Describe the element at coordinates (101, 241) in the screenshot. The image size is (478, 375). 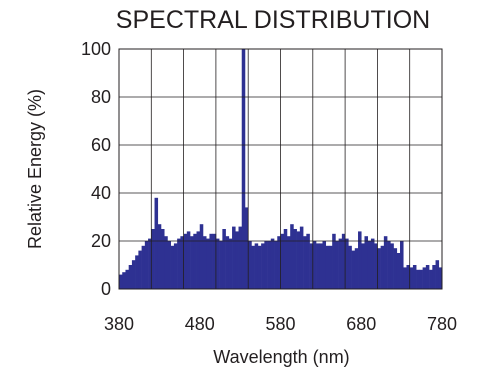
I see `y-tick-label: 20` at that location.